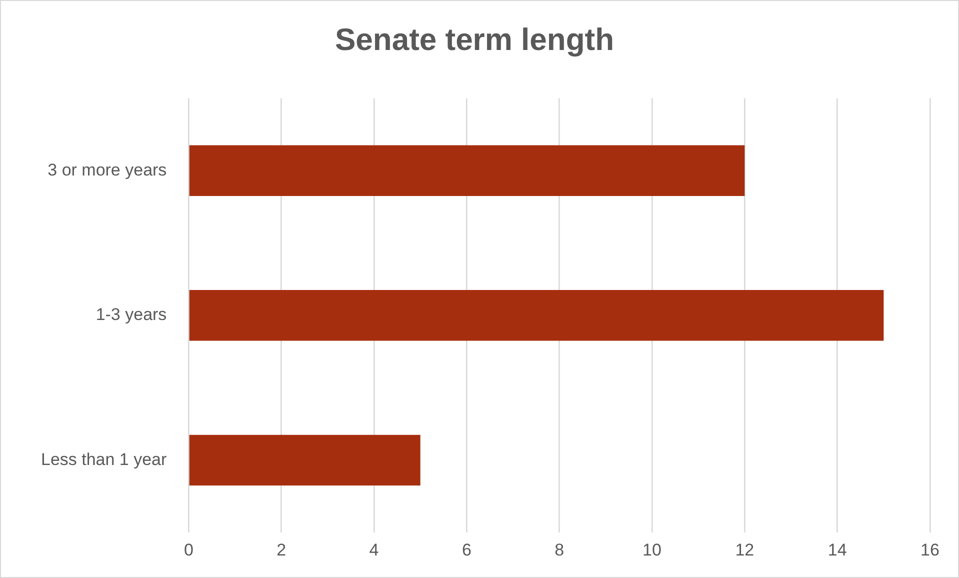  Describe the element at coordinates (104, 459) in the screenshot. I see `y-tick-label: Less than 1 year` at that location.